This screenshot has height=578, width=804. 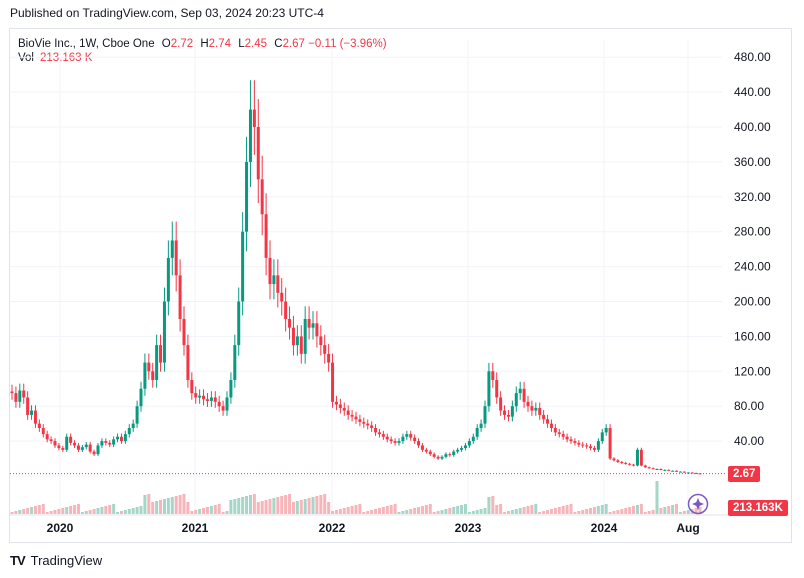 What do you see at coordinates (66, 560) in the screenshot?
I see `brand-name: TradingView` at bounding box center [66, 560].